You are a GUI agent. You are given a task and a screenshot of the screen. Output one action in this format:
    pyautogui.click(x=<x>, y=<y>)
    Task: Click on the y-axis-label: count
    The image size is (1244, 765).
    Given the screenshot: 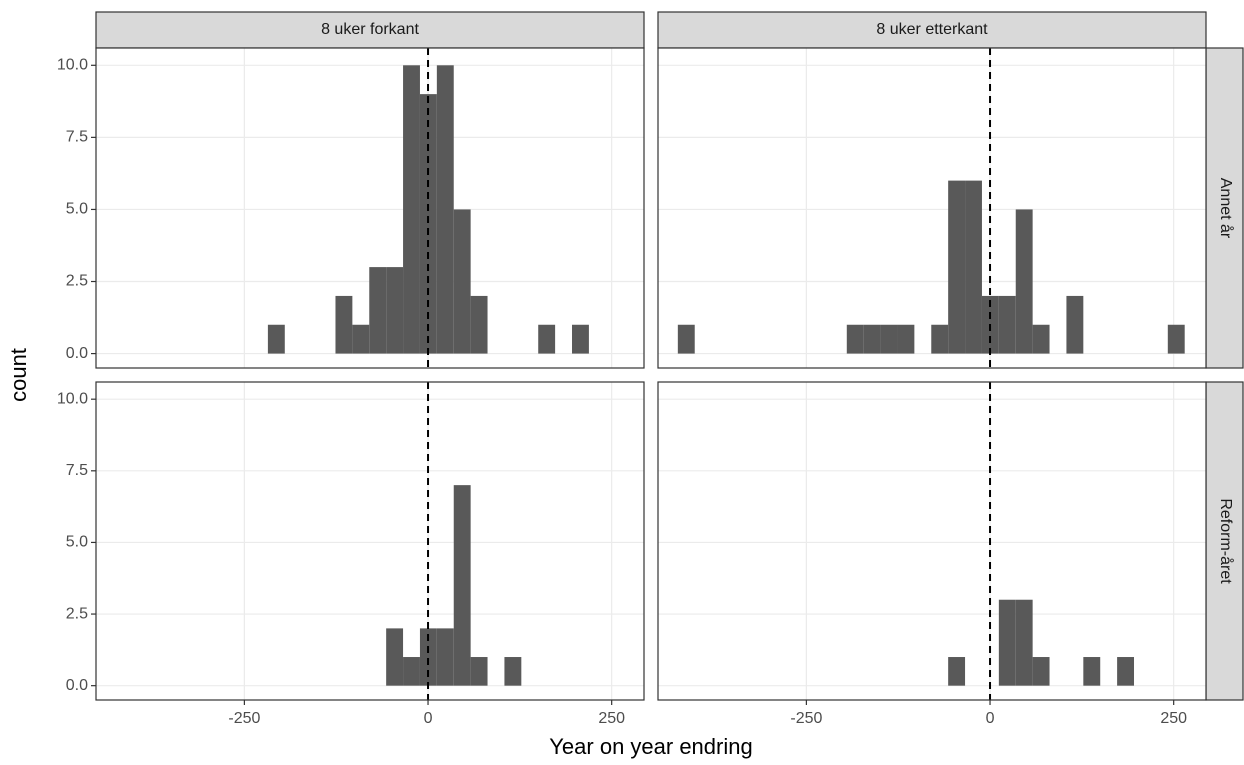 What is the action you would take?
    pyautogui.click(x=18, y=375)
    